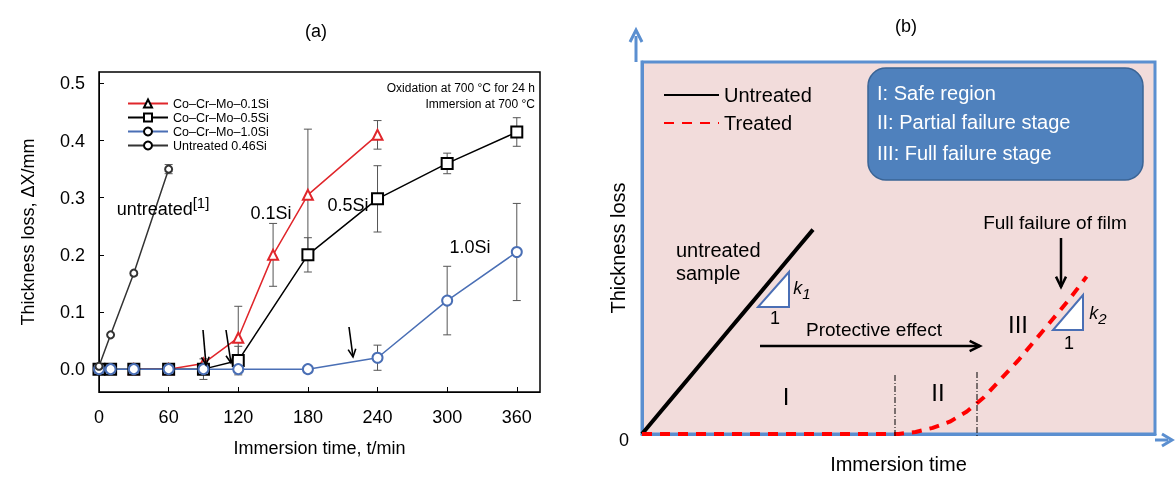 This screenshot has width=1176, height=479. What do you see at coordinates (168, 417) in the screenshot?
I see `x-tick-label: 60` at bounding box center [168, 417].